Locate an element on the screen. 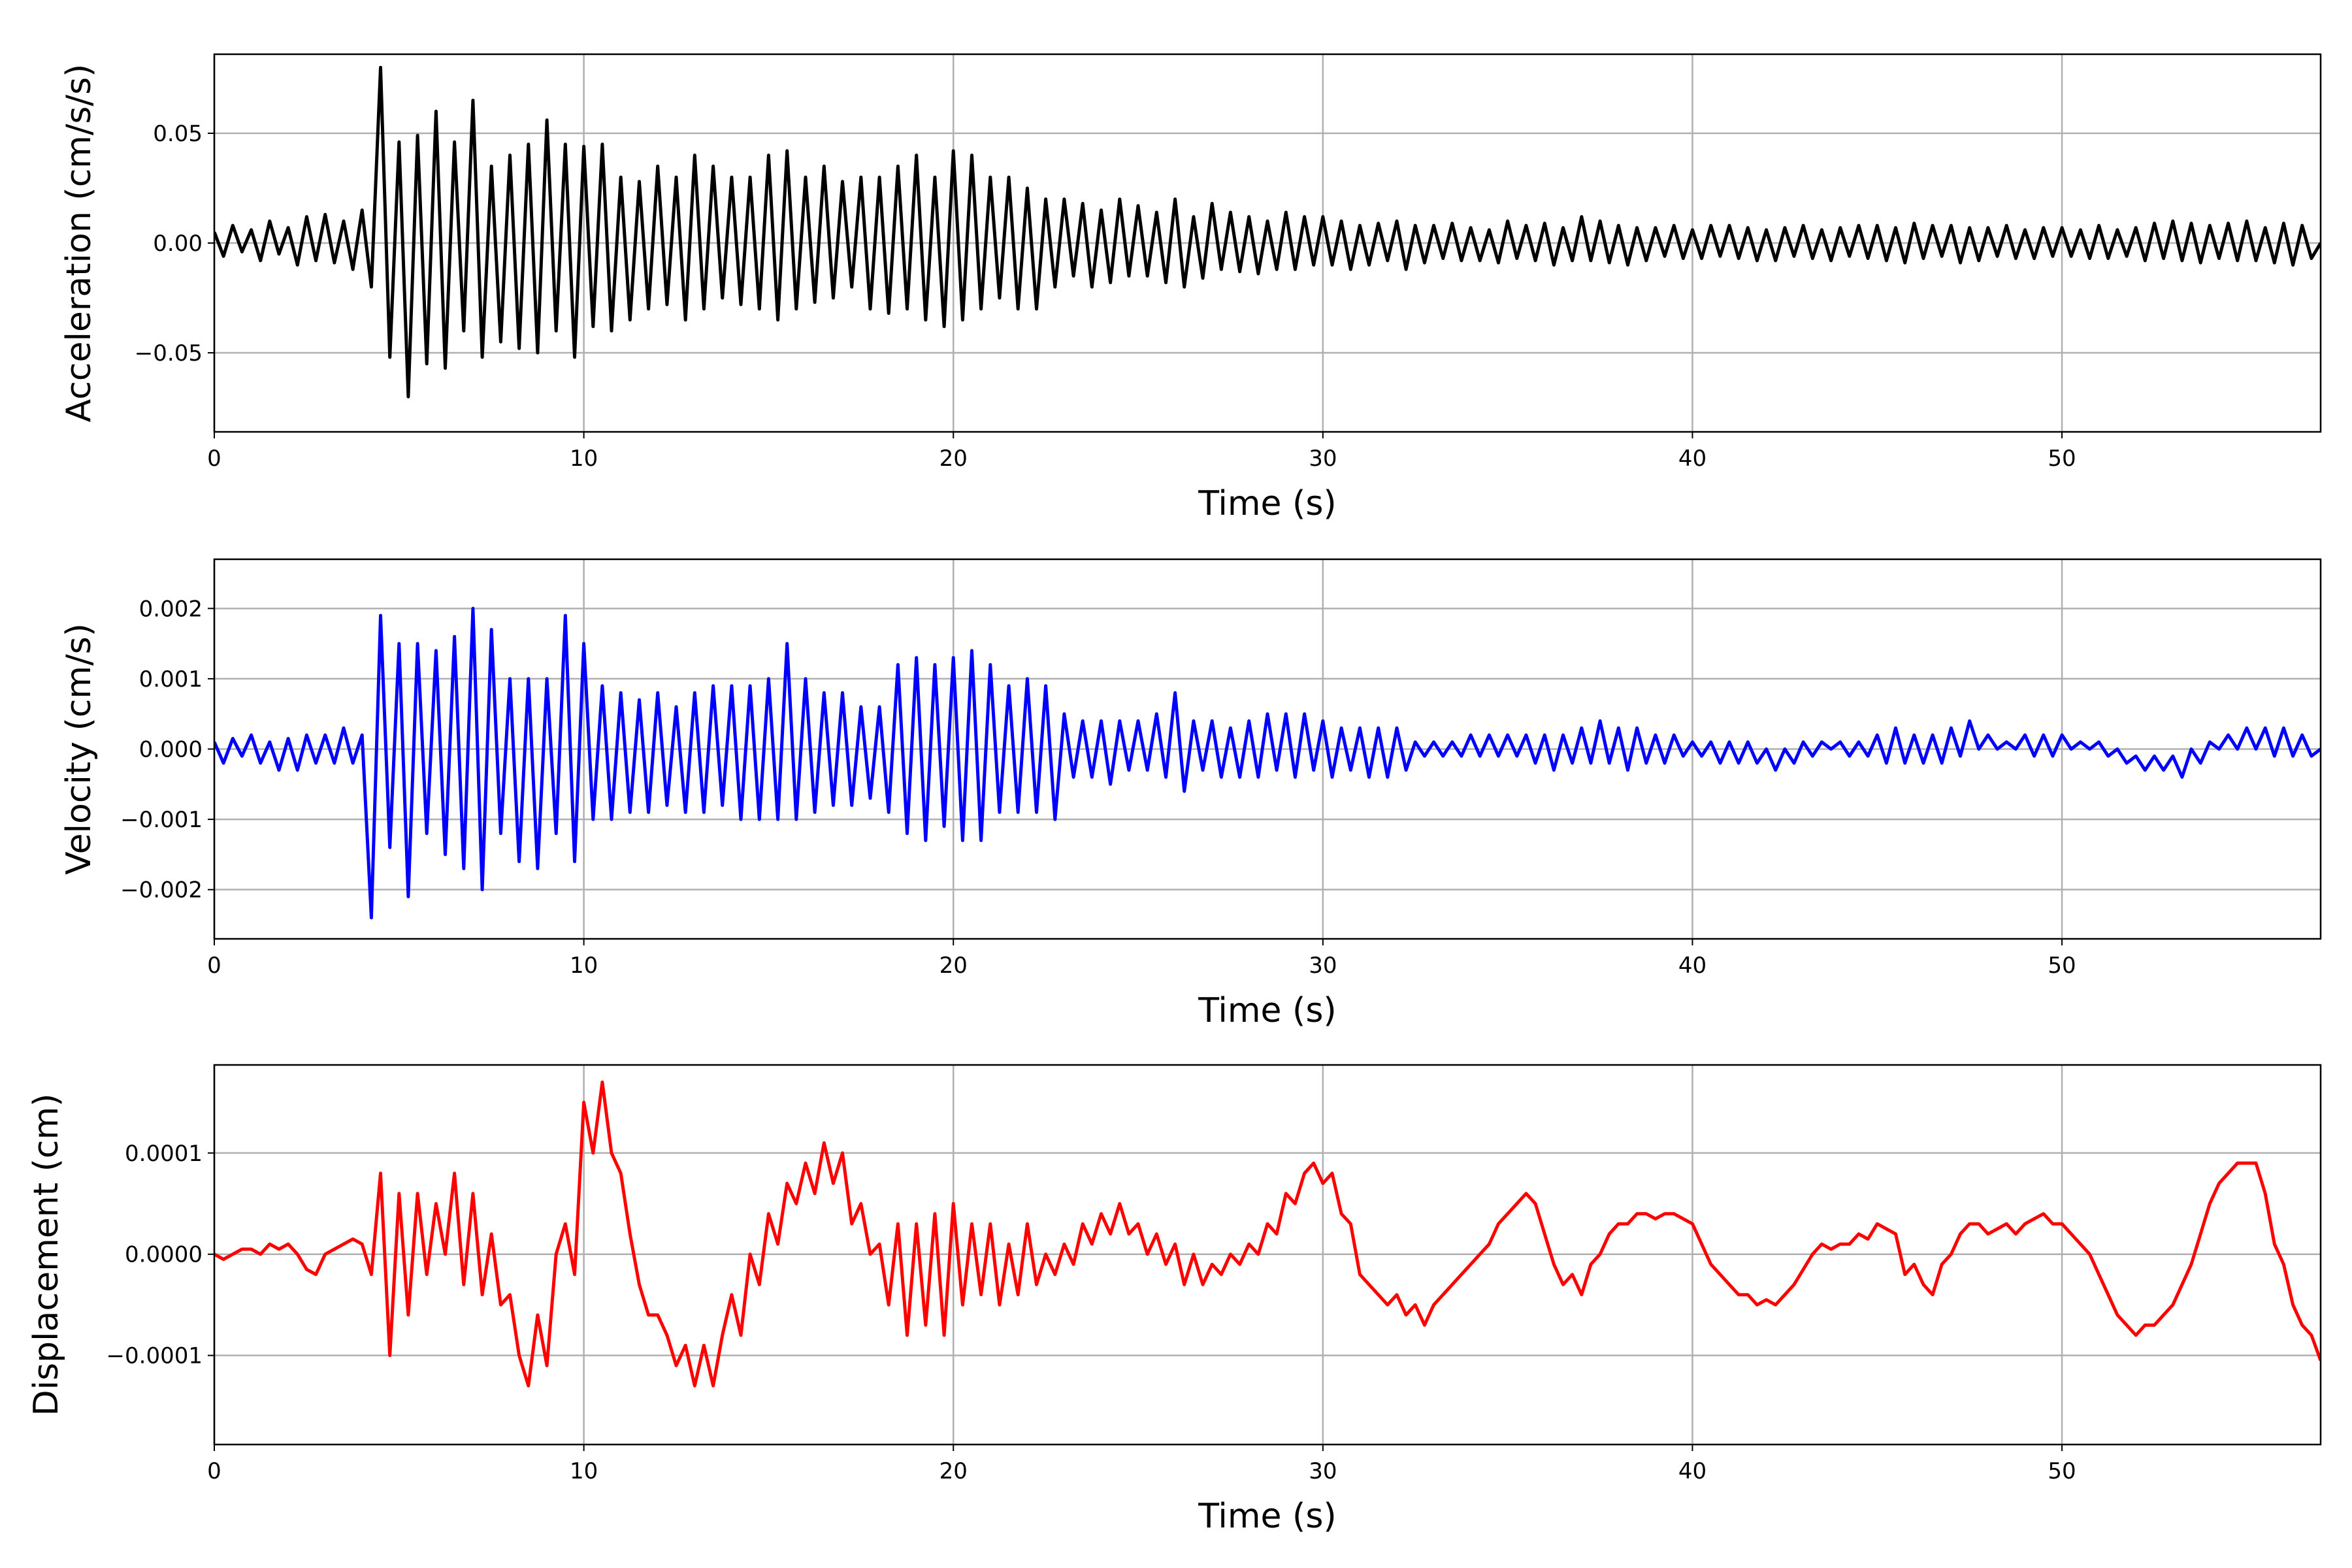 The height and width of the screenshot is (1568, 2352). y-tick-label: 0.05 is located at coordinates (178, 134).